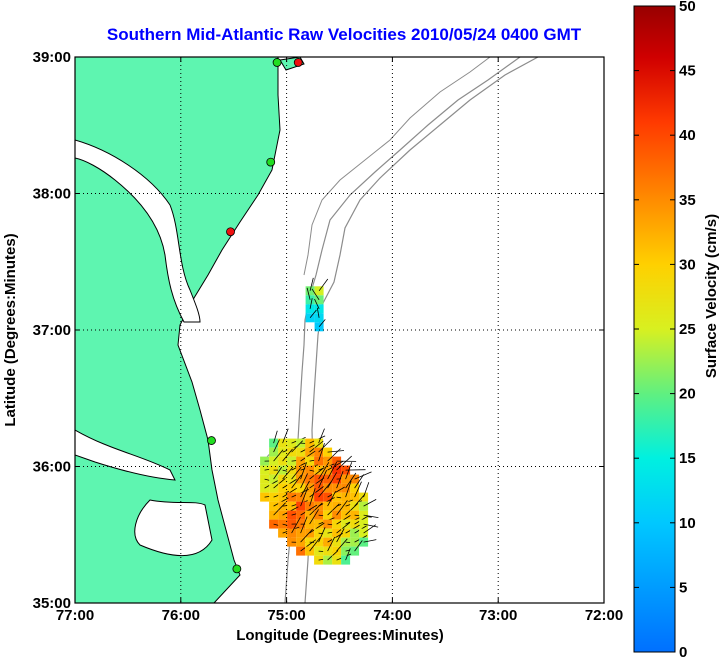 Image resolution: width=724 pixels, height=659 pixels. What do you see at coordinates (654, 329) in the screenshot?
I see `colorbar` at bounding box center [654, 329].